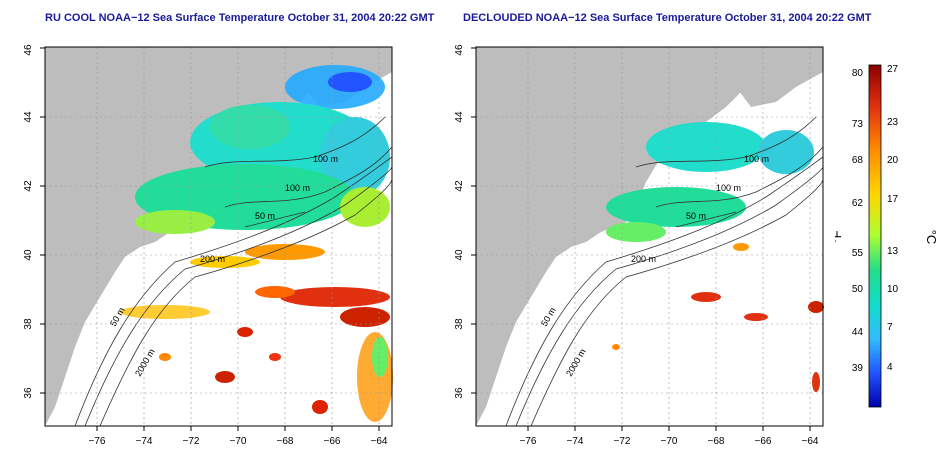 This screenshot has width=950, height=475. Describe the element at coordinates (893, 218) in the screenshot. I see `celsius-ticks: 27 23 20 17 13 10 7 4` at that location.